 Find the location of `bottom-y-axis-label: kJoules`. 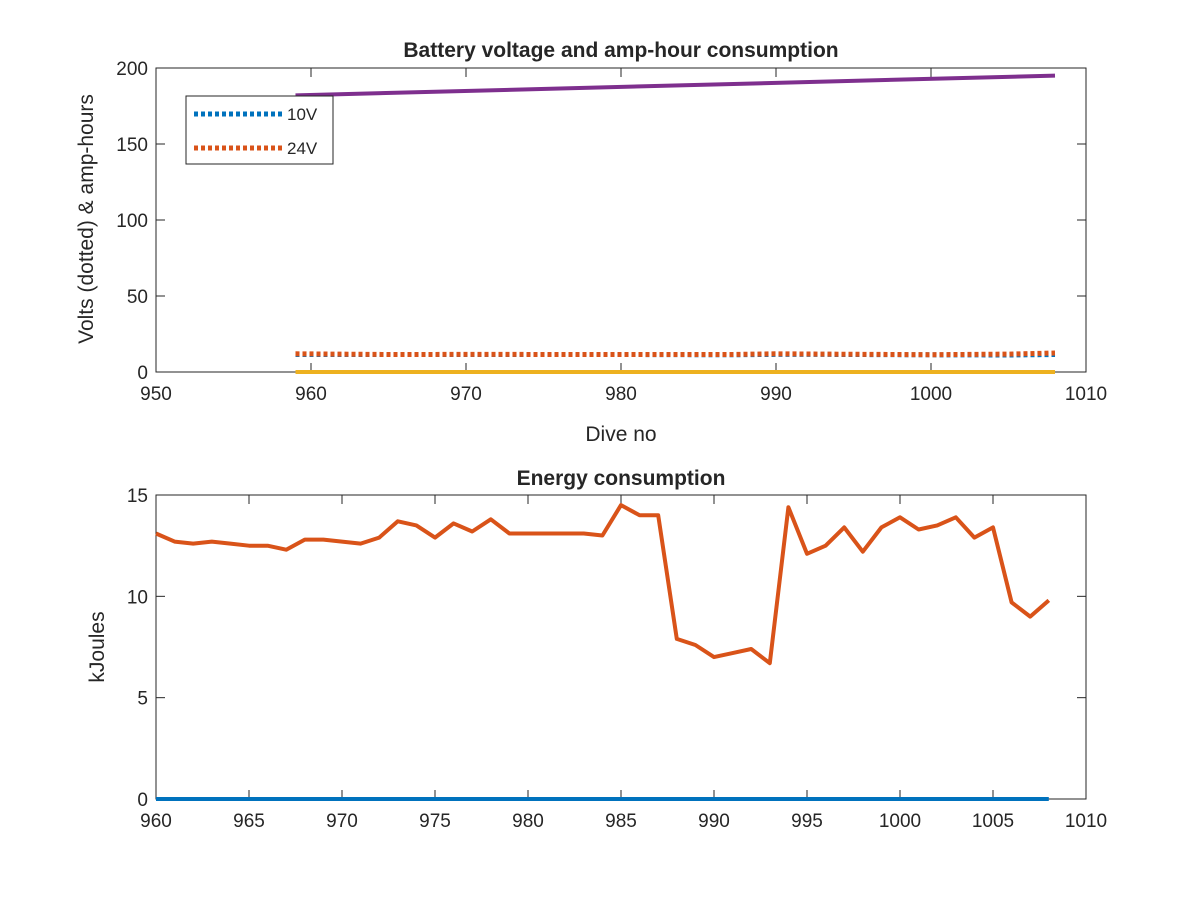

bottom-y-axis-label: kJoules is located at coordinates (97, 646).